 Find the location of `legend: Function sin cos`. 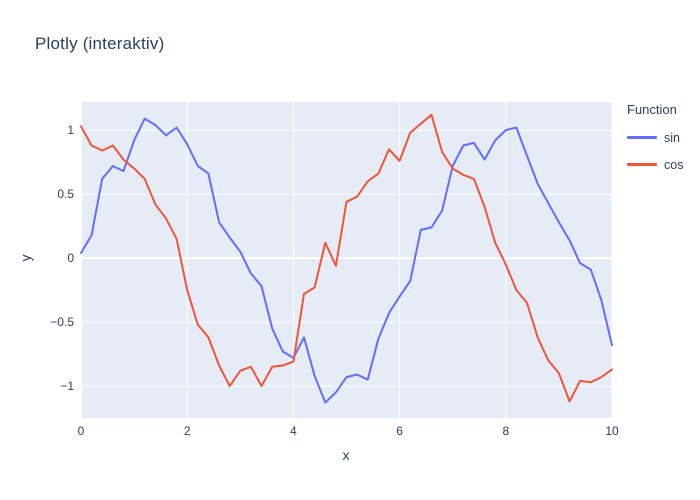

legend: Function sin cos is located at coordinates (655, 140).